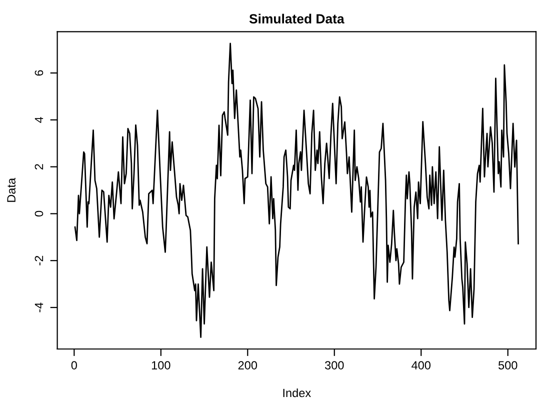  I want to click on x-axis-title: Index, so click(297, 393).